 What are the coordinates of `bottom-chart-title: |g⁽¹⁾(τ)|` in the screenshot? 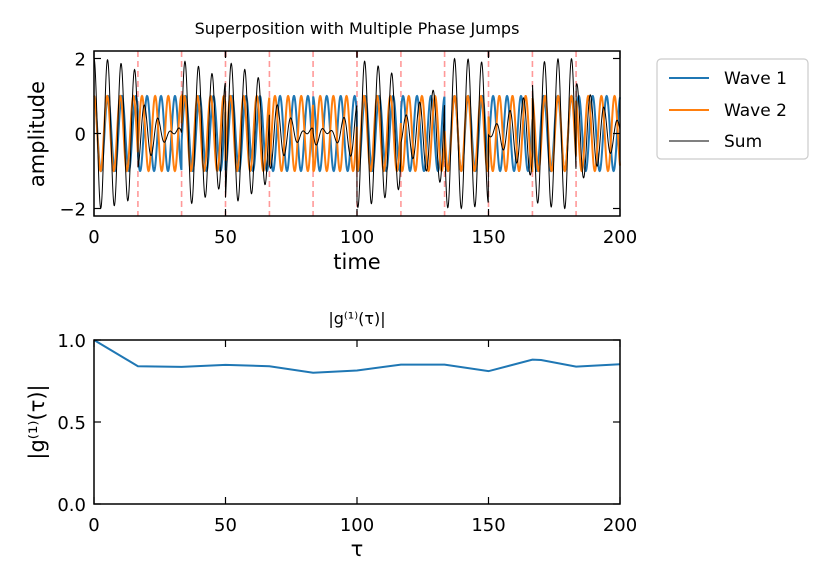 It's located at (356, 318).